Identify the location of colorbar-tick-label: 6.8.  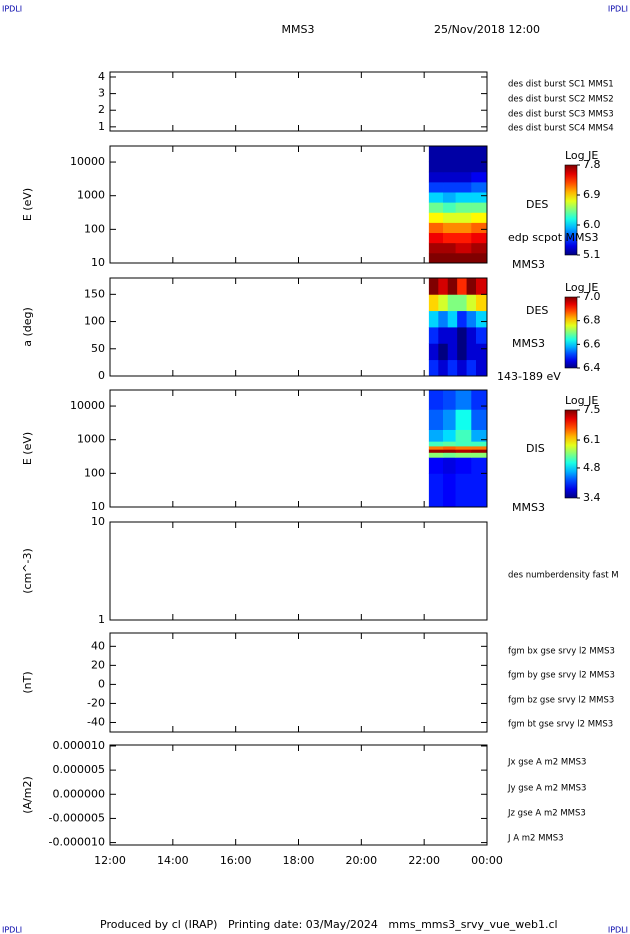
(592, 320).